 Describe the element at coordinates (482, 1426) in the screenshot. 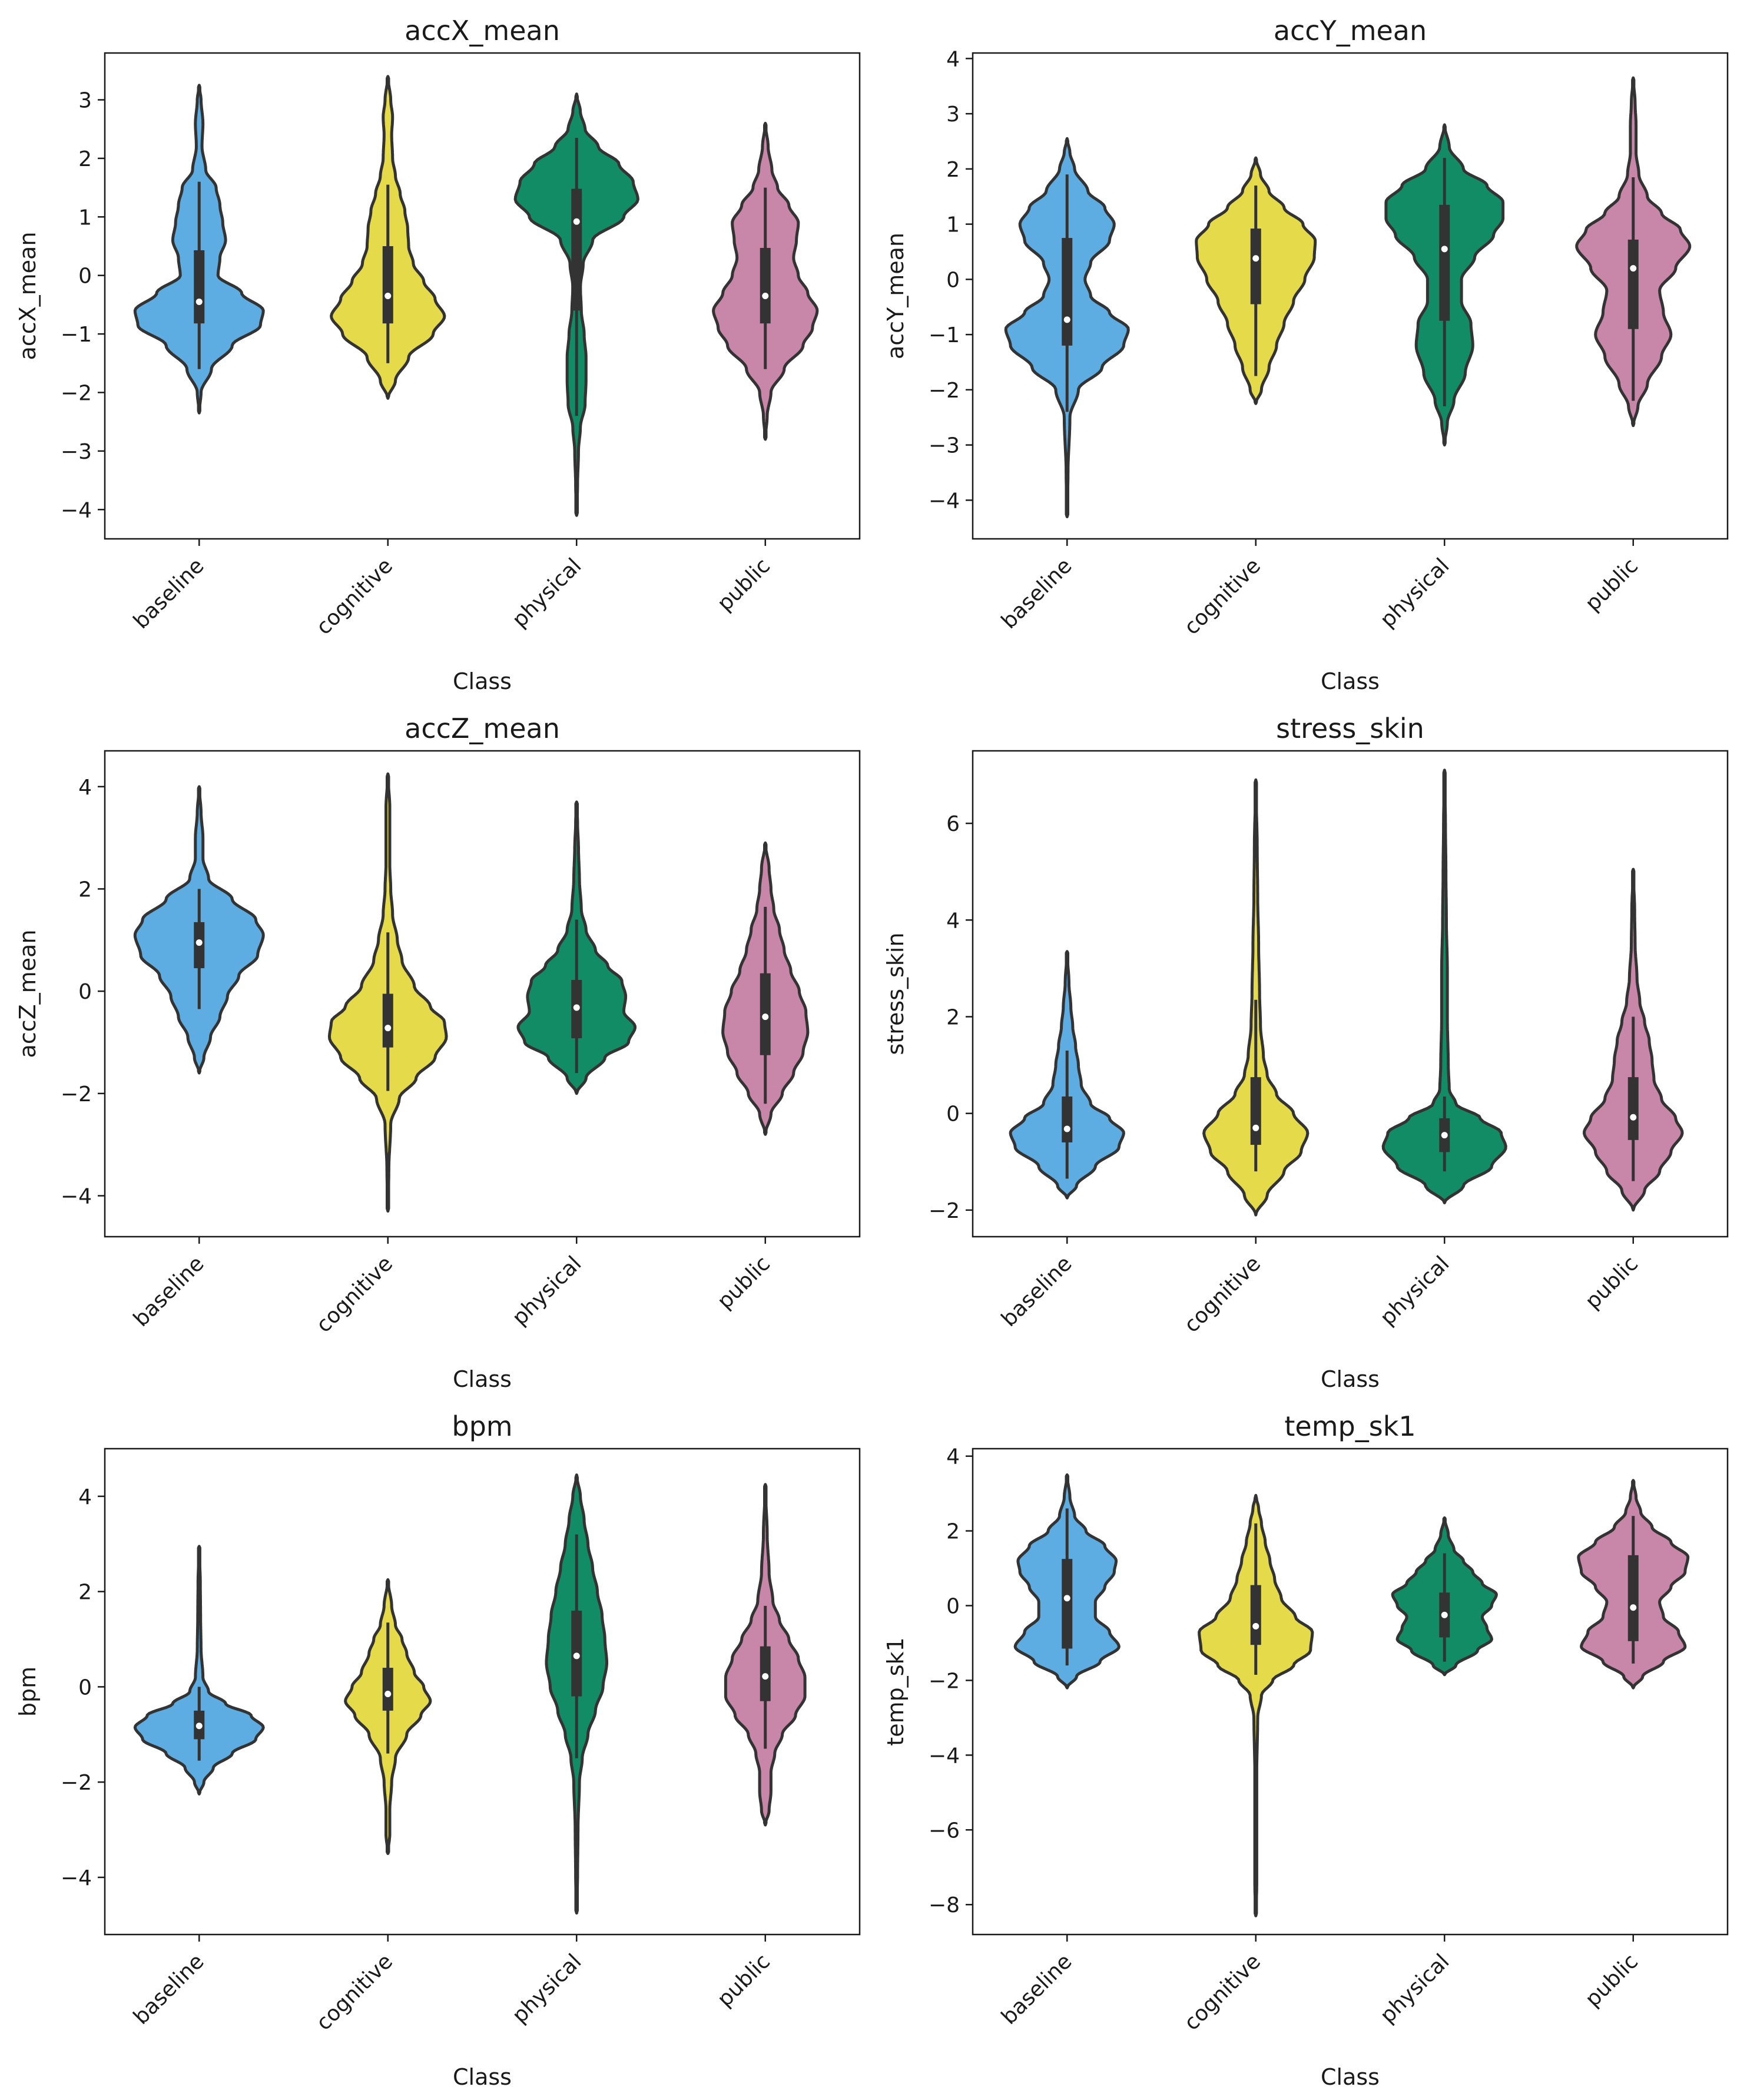

I see `chart-title: bpm` at that location.